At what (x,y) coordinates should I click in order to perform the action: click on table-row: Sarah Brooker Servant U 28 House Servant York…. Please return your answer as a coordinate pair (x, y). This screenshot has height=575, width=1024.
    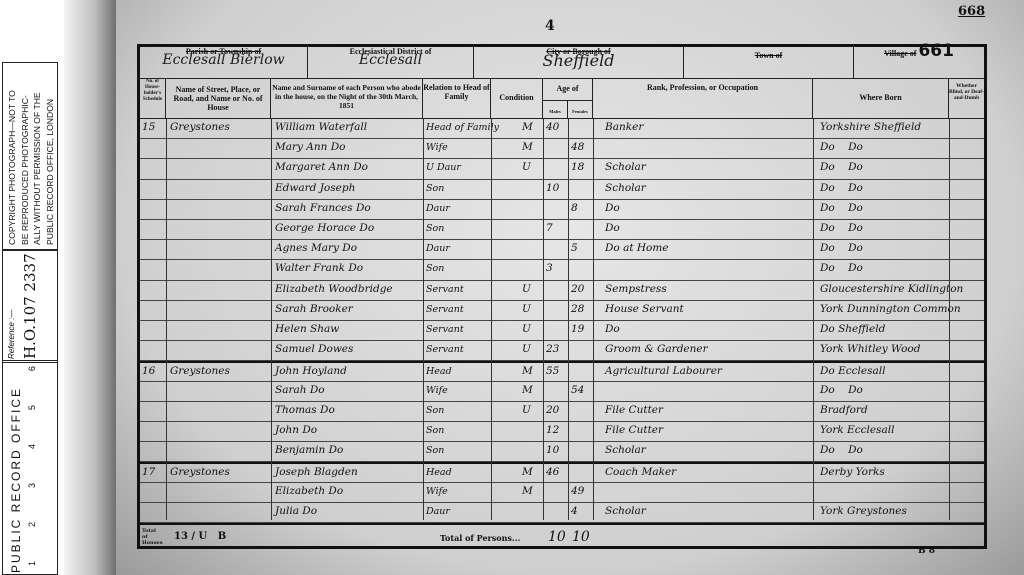
    Looking at the image, I should click on (562, 311).